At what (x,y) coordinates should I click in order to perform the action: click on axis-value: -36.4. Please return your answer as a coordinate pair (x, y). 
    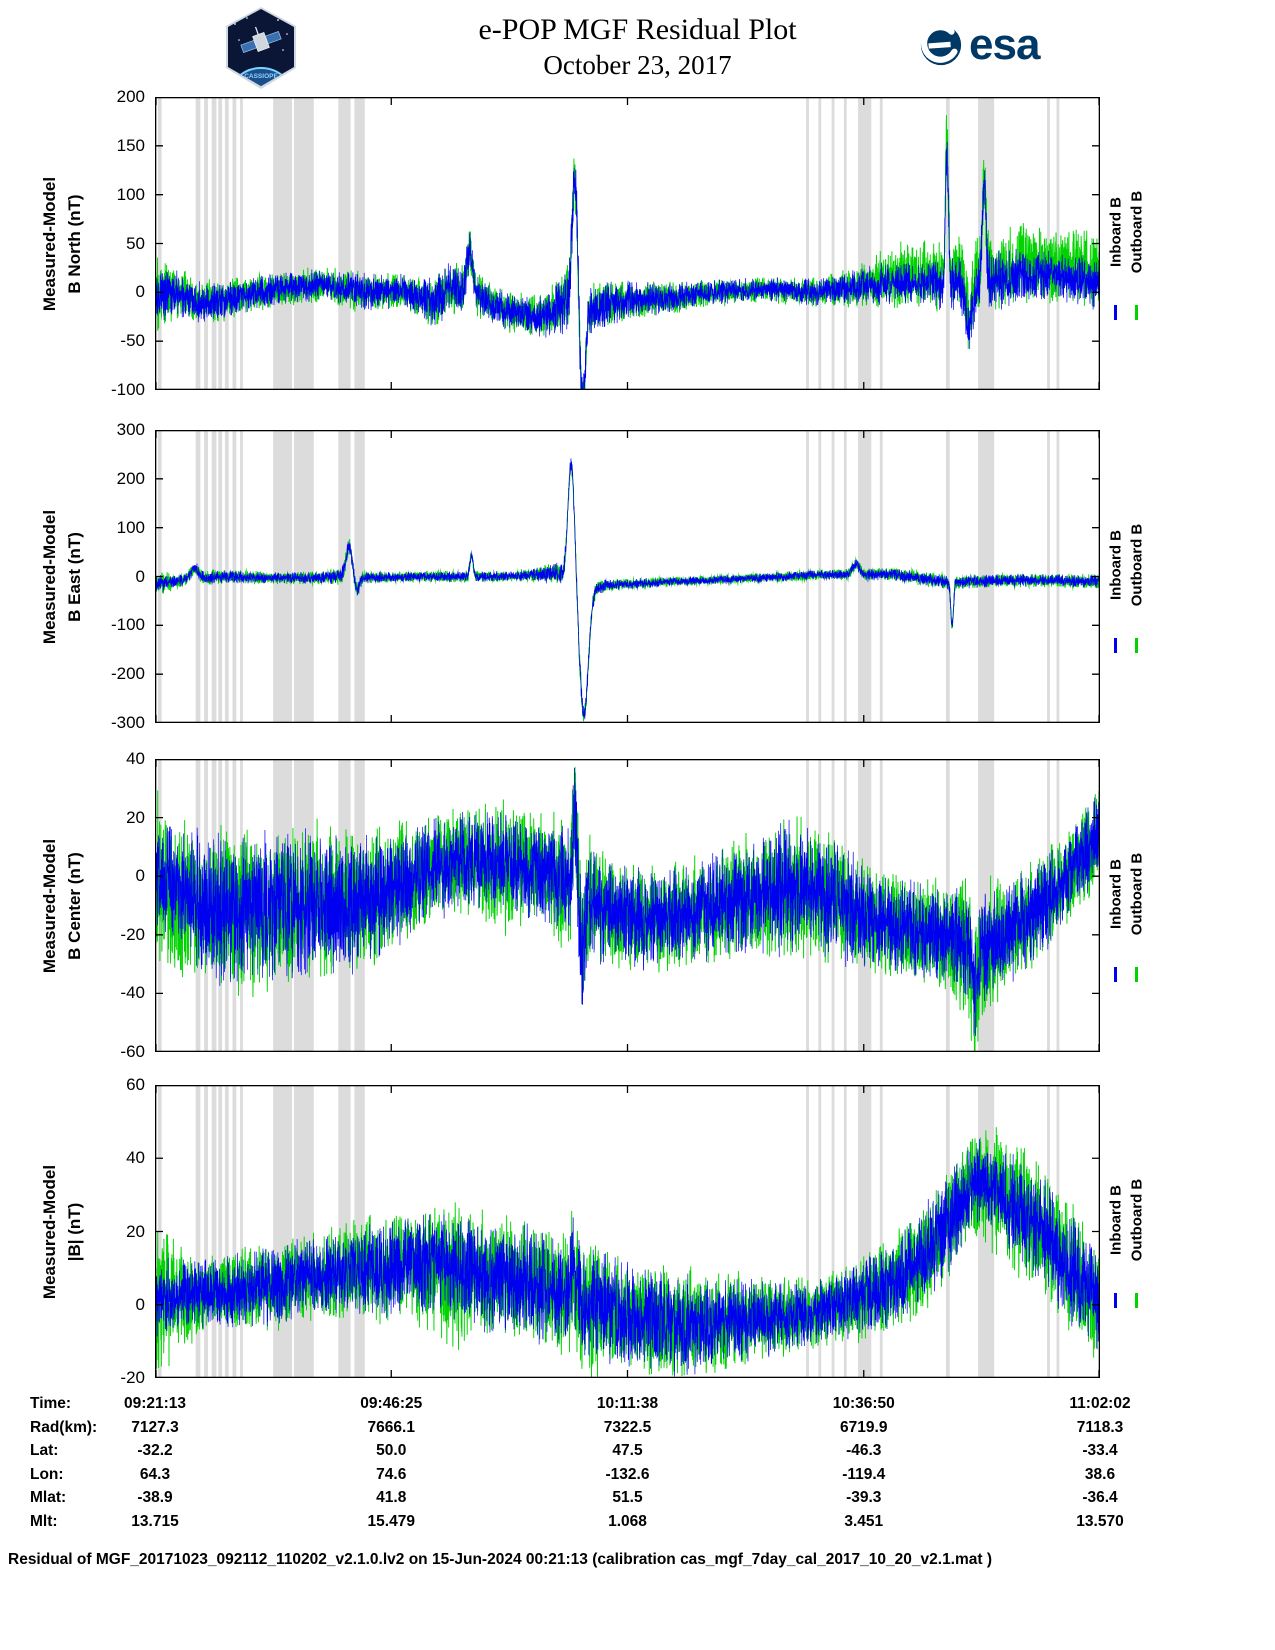
    Looking at the image, I should click on (1100, 1497).